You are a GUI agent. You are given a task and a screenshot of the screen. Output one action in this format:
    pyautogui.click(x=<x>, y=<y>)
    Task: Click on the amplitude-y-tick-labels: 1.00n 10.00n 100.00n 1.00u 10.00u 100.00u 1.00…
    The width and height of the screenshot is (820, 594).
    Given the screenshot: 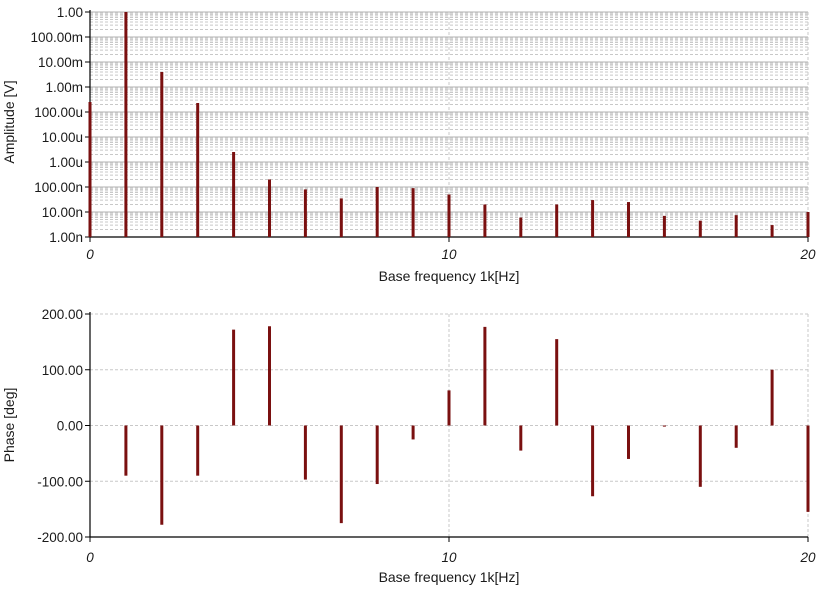 What is the action you would take?
    pyautogui.click(x=56, y=125)
    